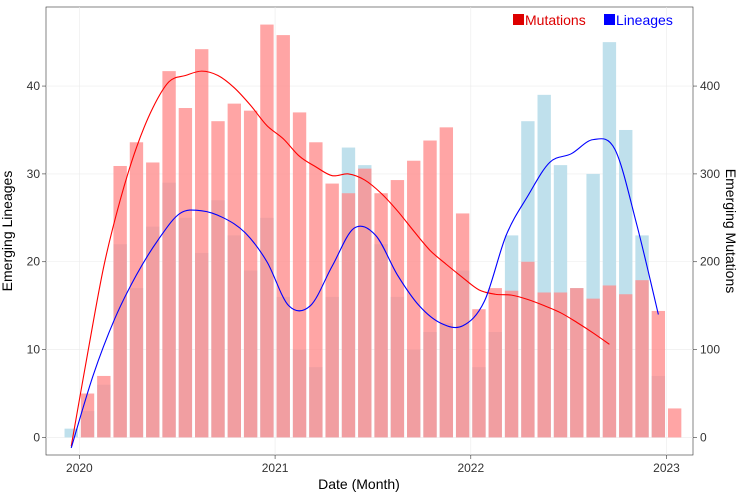 The height and width of the screenshot is (501, 739). Describe the element at coordinates (710, 86) in the screenshot. I see `y-right-tick-label: 400` at that location.